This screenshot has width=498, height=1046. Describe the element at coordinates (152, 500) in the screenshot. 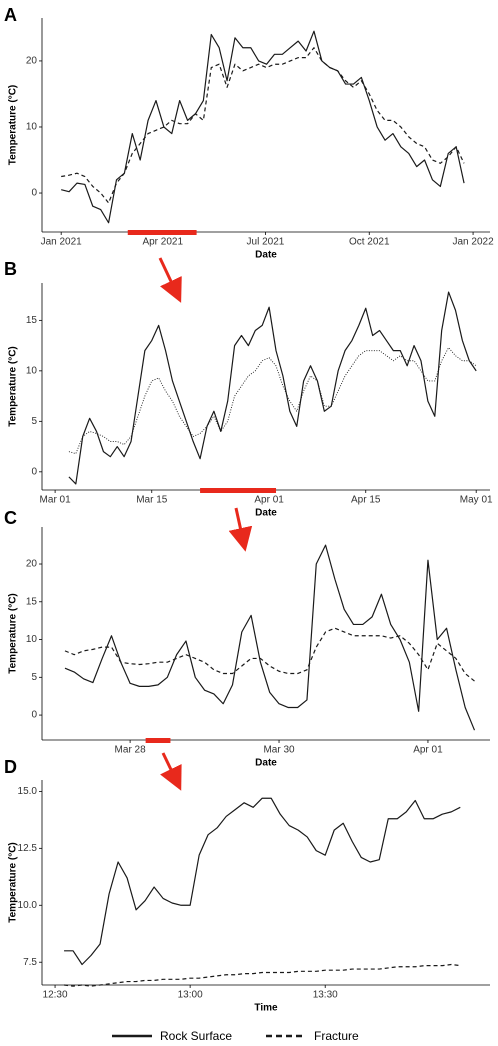

I see `x-tick-label: Mar 15` at that location.